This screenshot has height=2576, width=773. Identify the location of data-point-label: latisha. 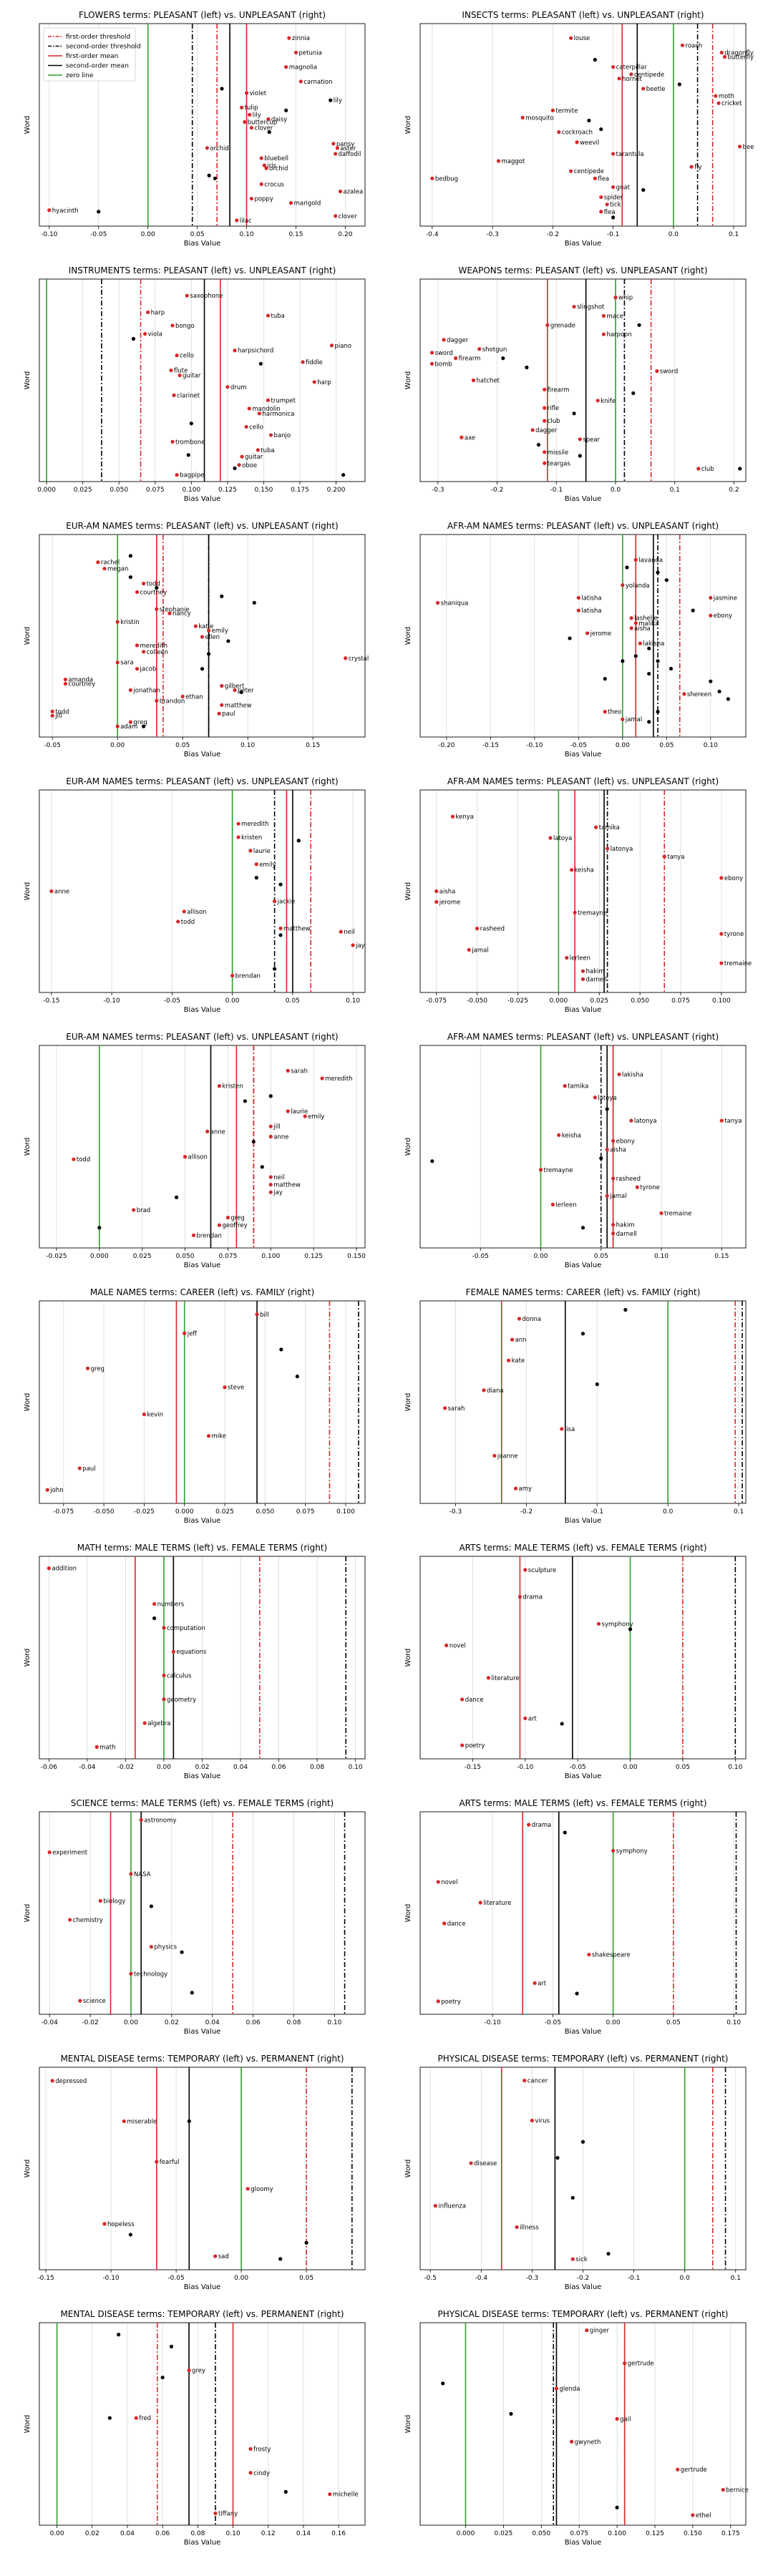
(591, 611).